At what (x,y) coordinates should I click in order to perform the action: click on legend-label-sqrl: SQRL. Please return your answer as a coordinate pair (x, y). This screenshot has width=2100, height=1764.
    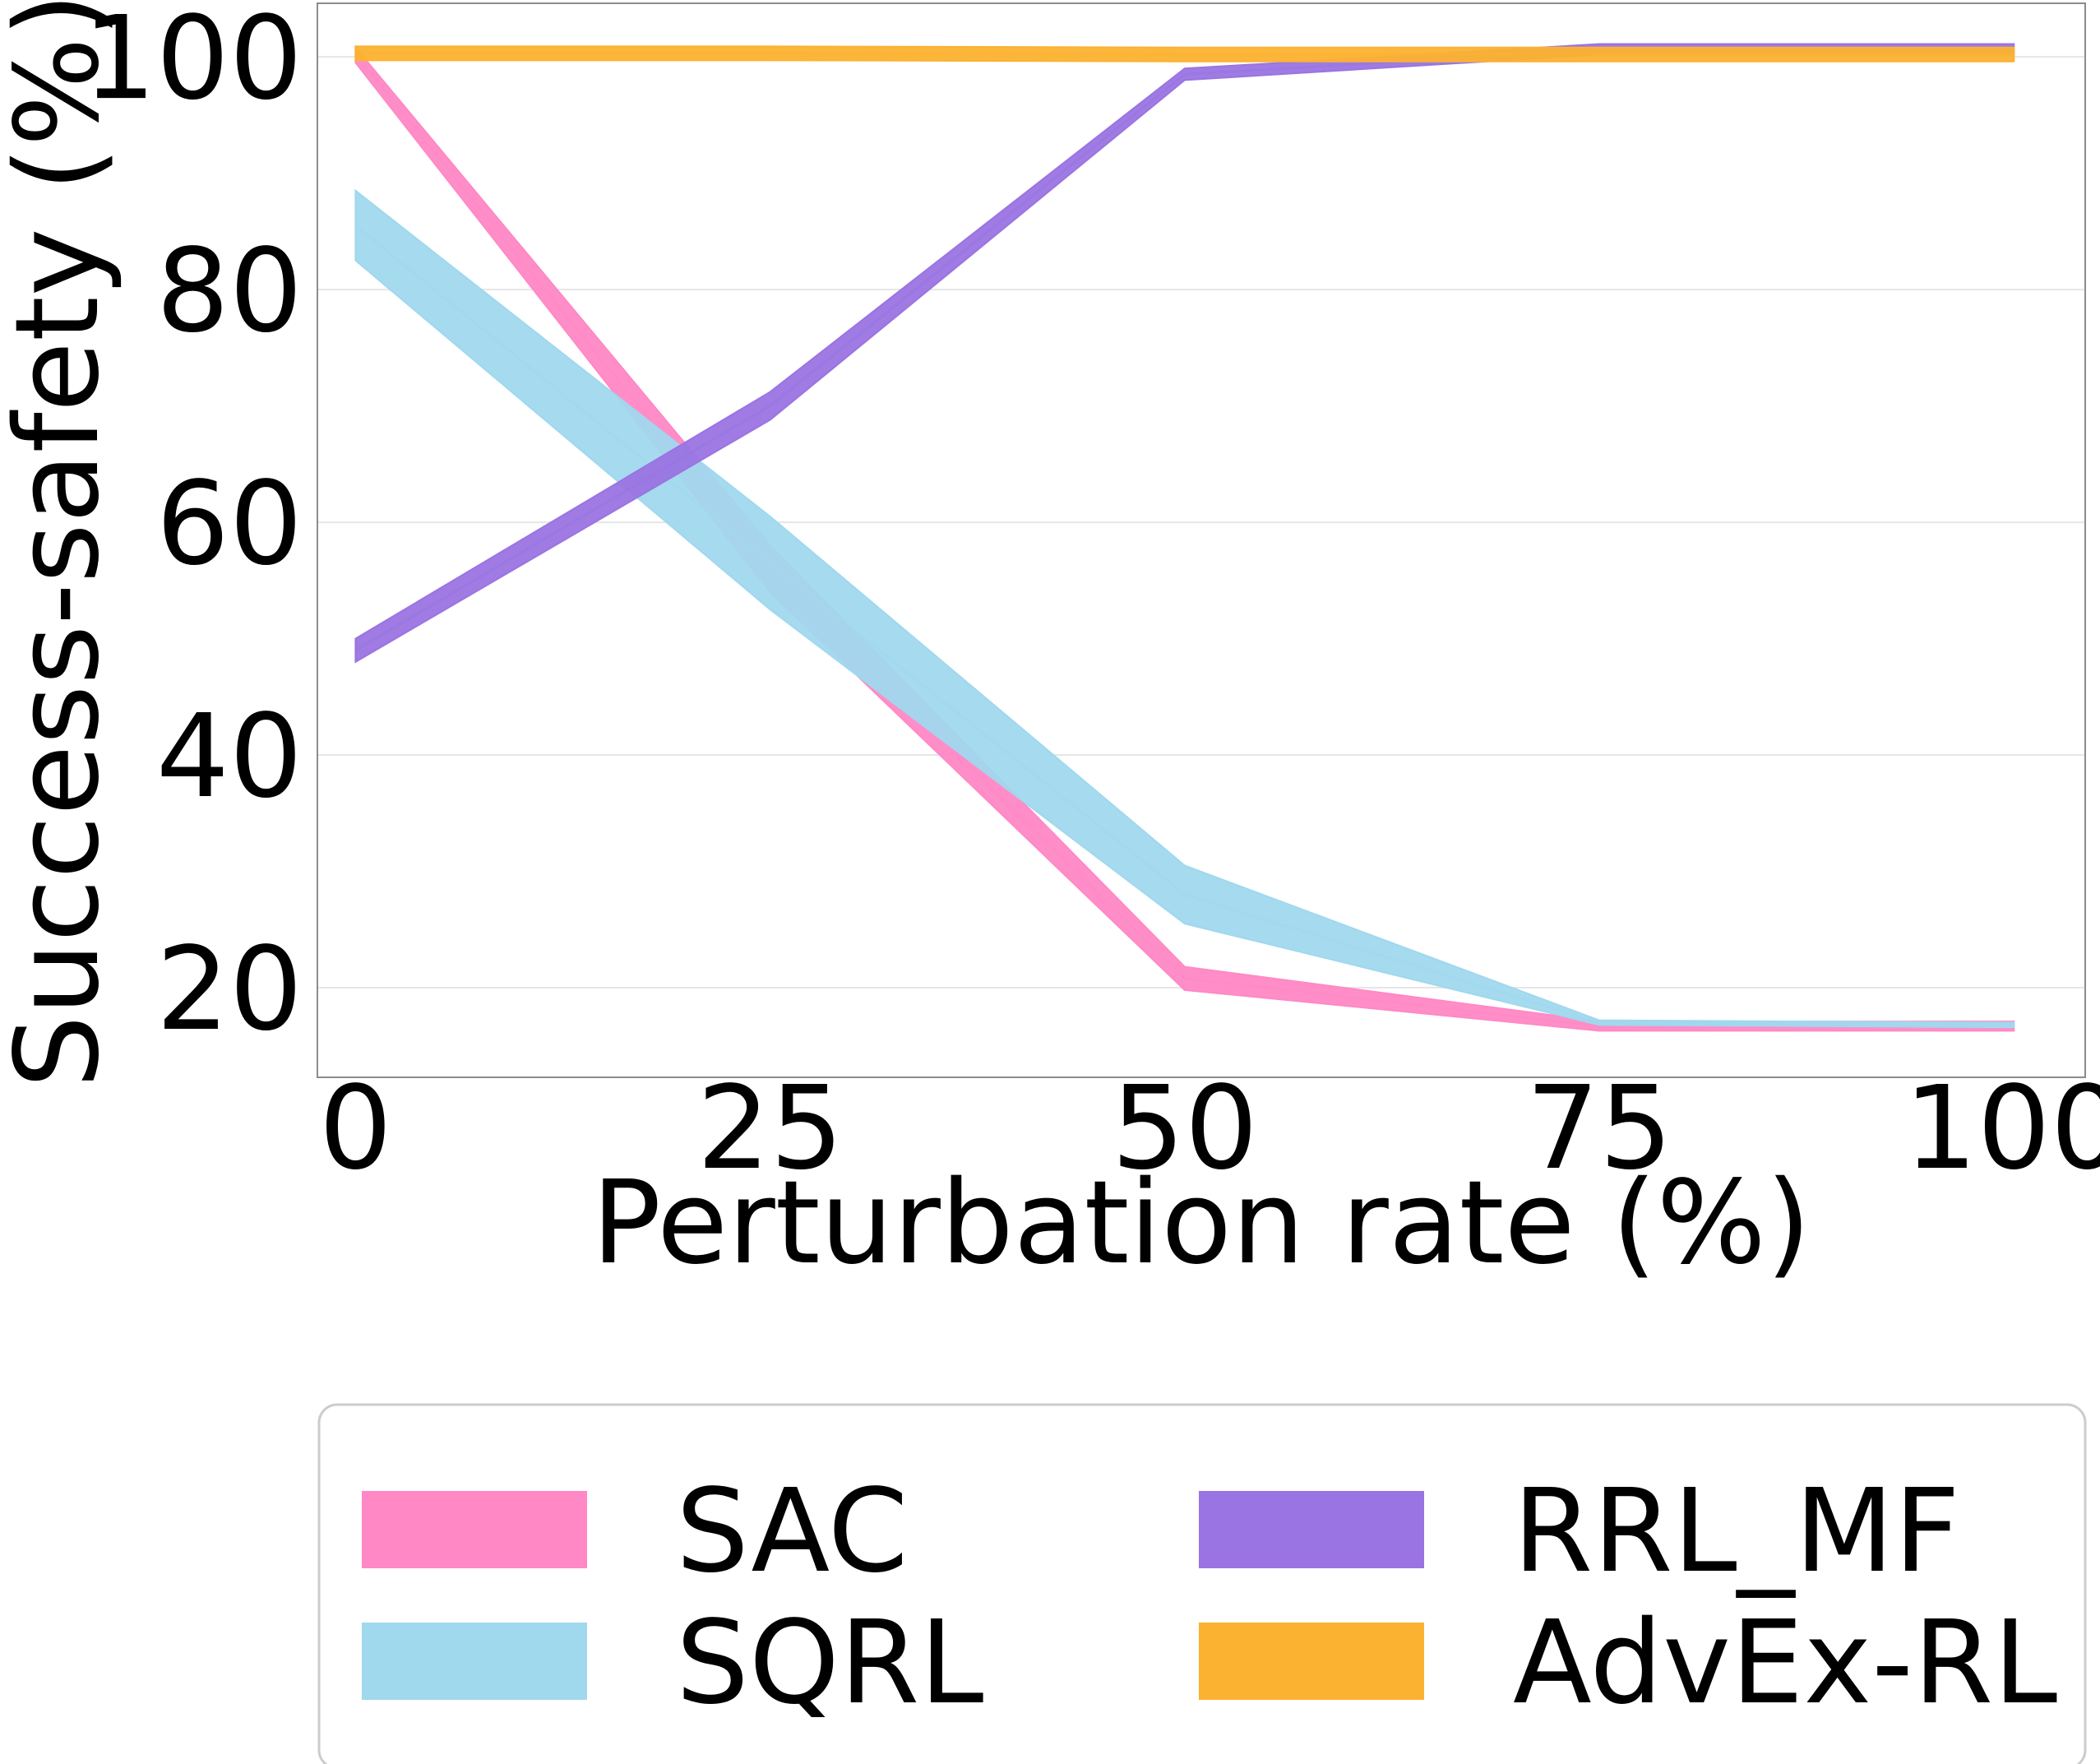
    Looking at the image, I should click on (829, 1663).